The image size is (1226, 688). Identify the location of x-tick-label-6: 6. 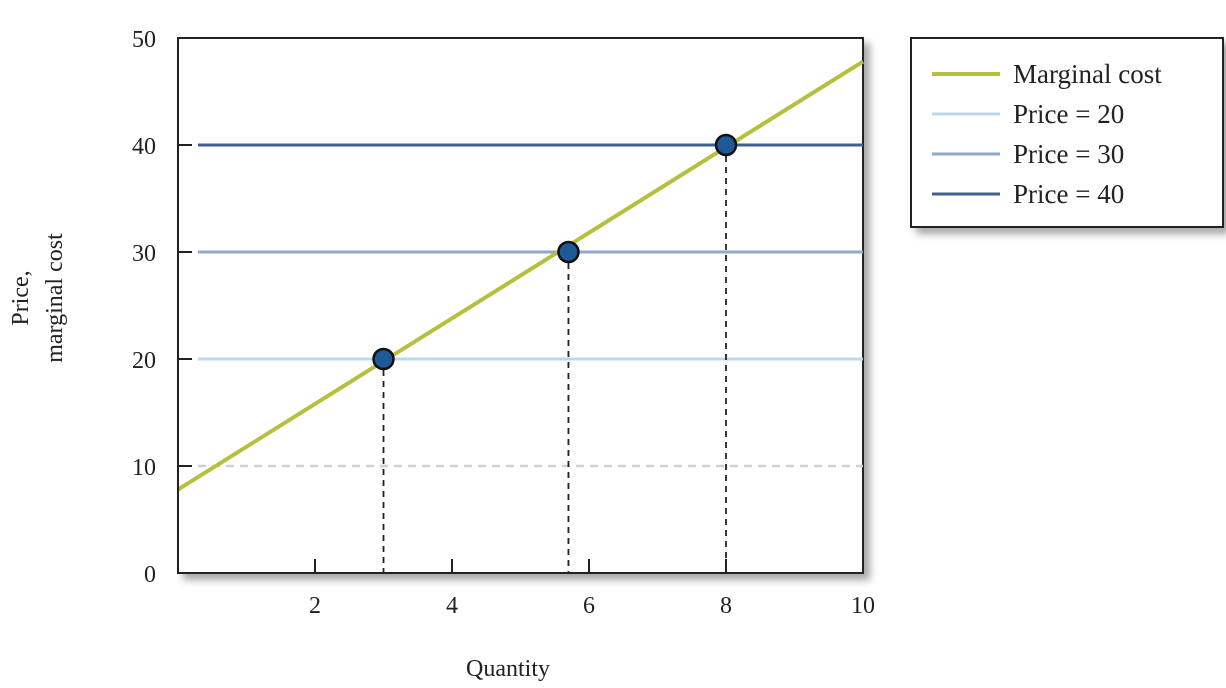
(589, 606).